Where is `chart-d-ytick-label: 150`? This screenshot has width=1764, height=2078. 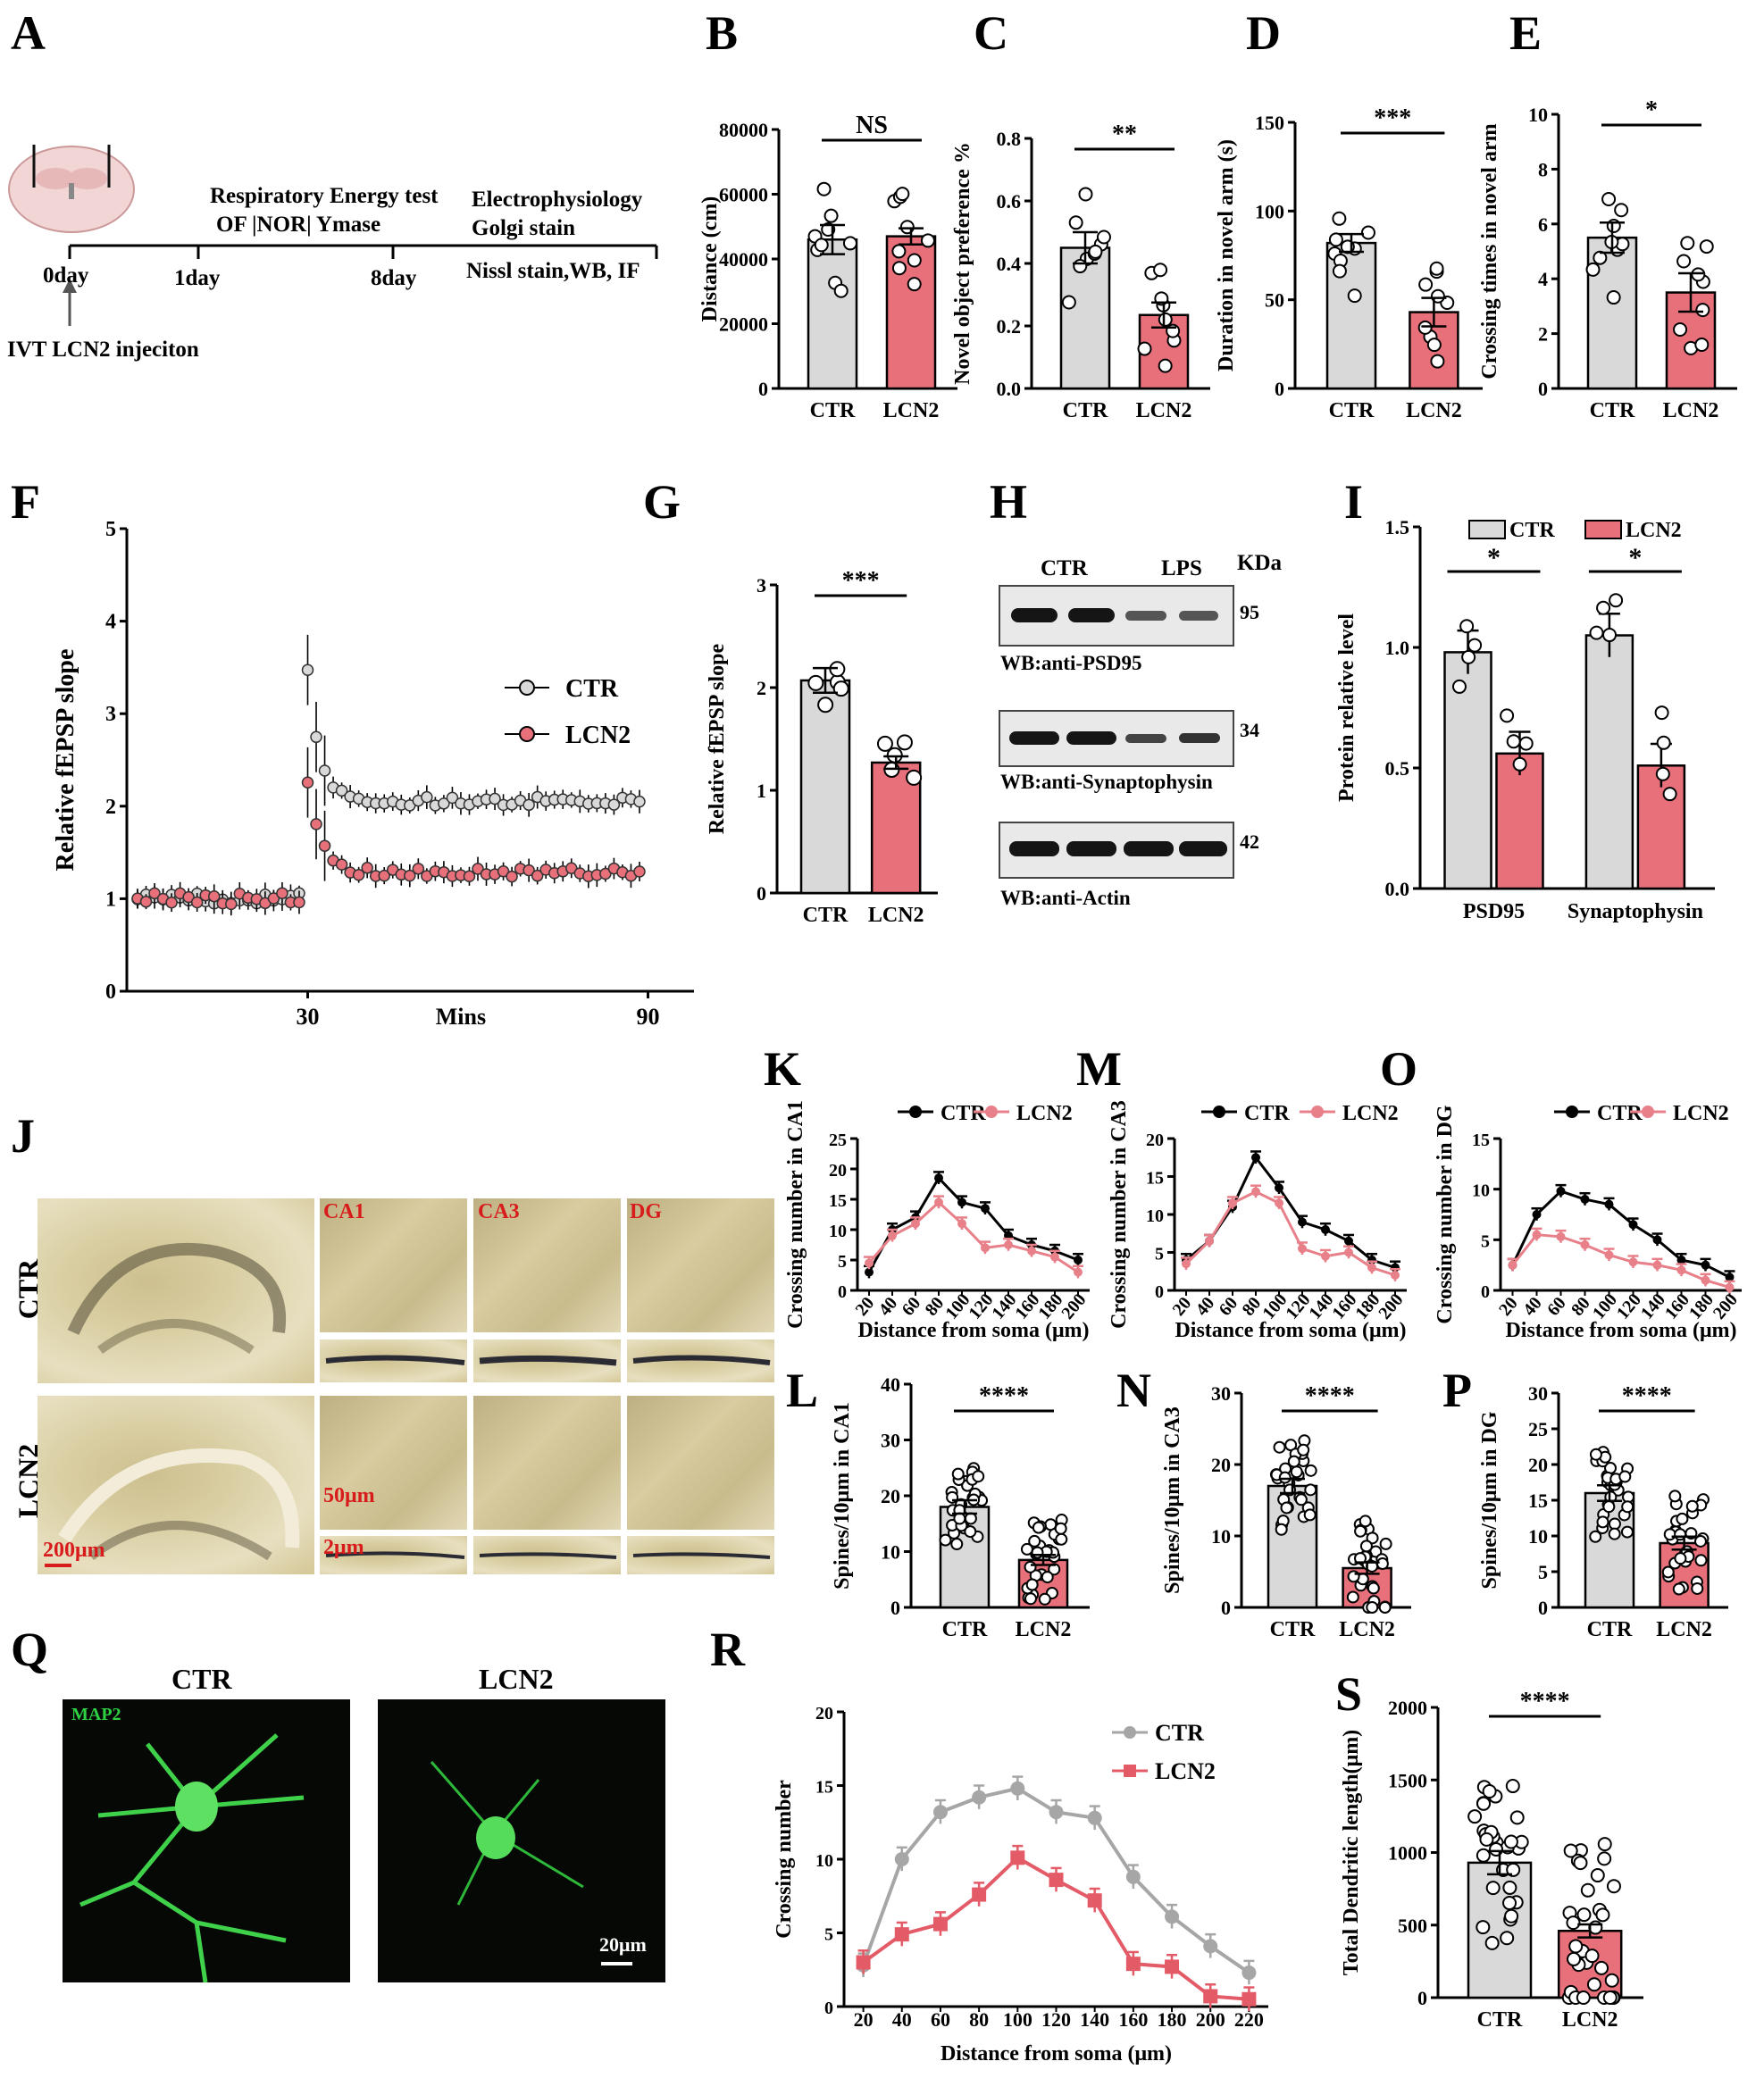 chart-d-ytick-label: 150 is located at coordinates (1269, 123).